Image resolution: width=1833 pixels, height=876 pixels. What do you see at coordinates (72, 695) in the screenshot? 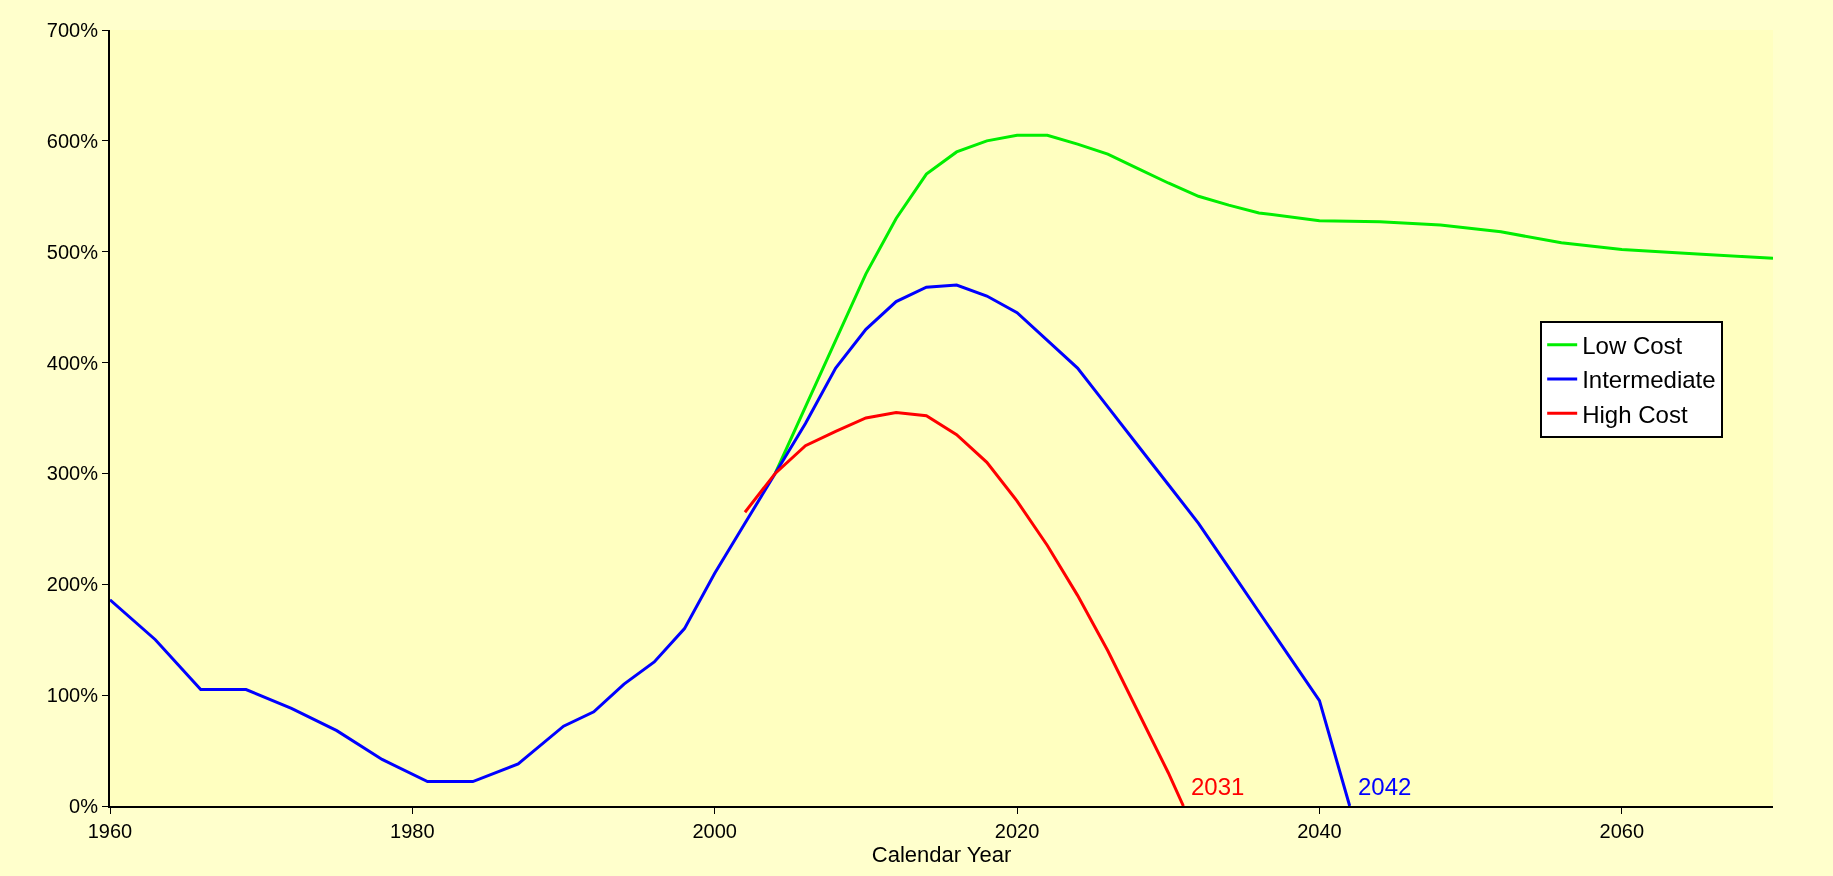
I see `y-tick-label: 100%` at bounding box center [72, 695].